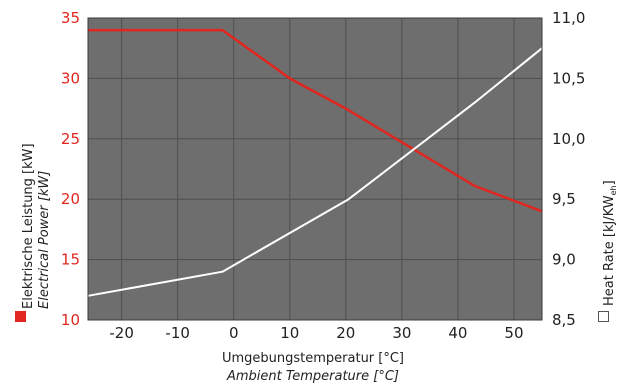 The width and height of the screenshot is (626, 390). What do you see at coordinates (70, 18) in the screenshot?
I see `y-tick-label: 35` at bounding box center [70, 18].